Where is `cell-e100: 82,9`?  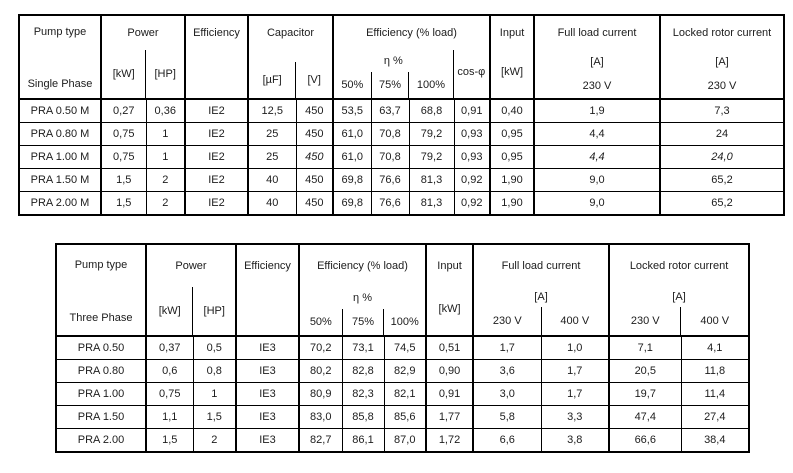
cell-e100: 82,9 is located at coordinates (405, 371).